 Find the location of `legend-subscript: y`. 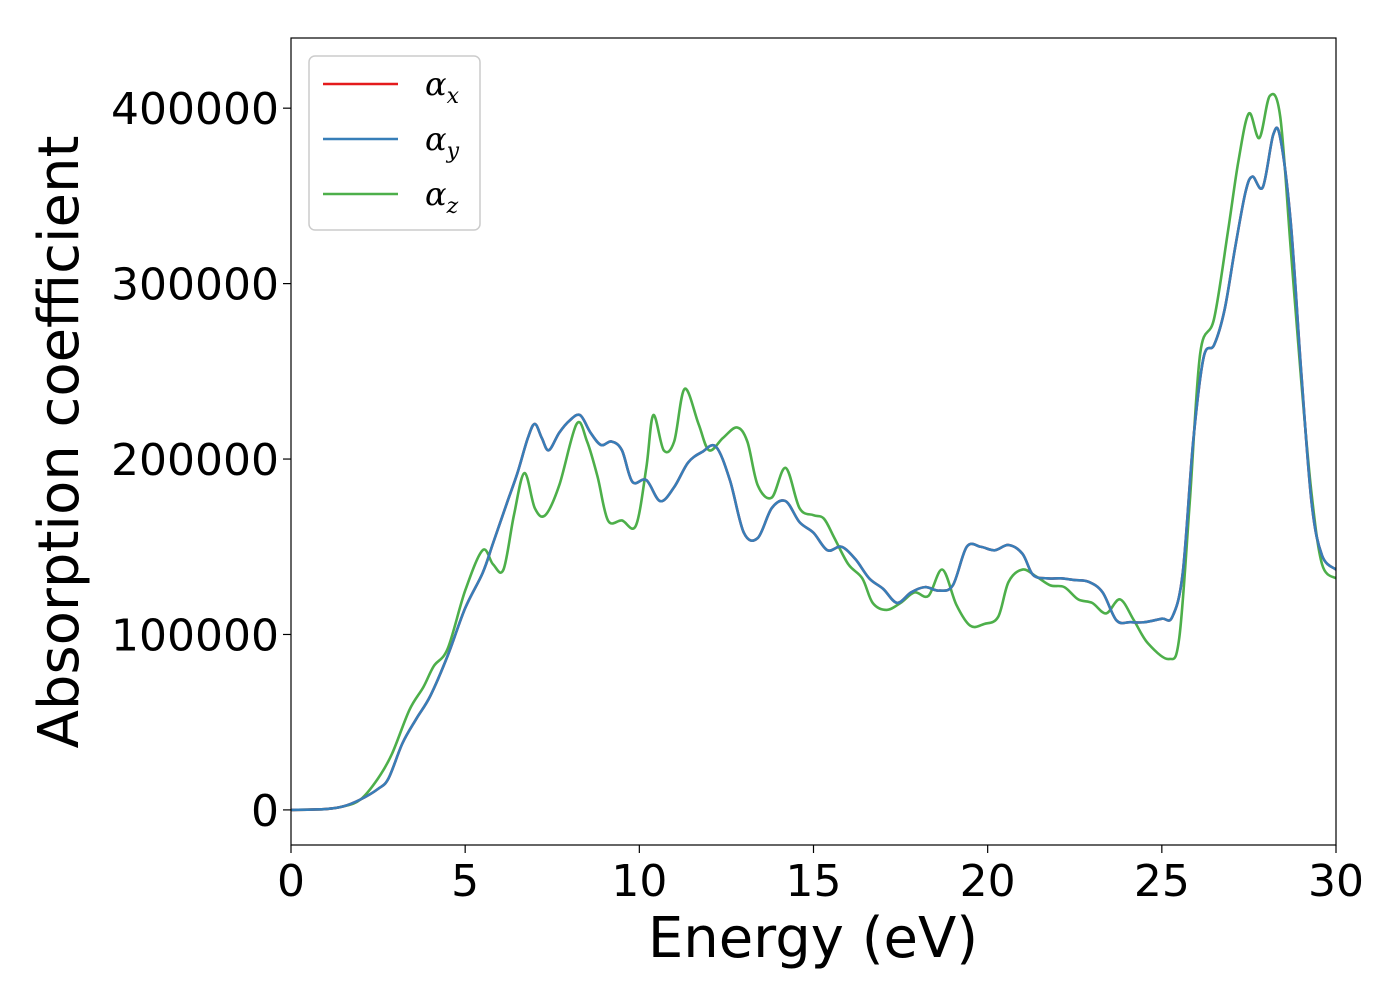

legend-subscript: y is located at coordinates (453, 151).